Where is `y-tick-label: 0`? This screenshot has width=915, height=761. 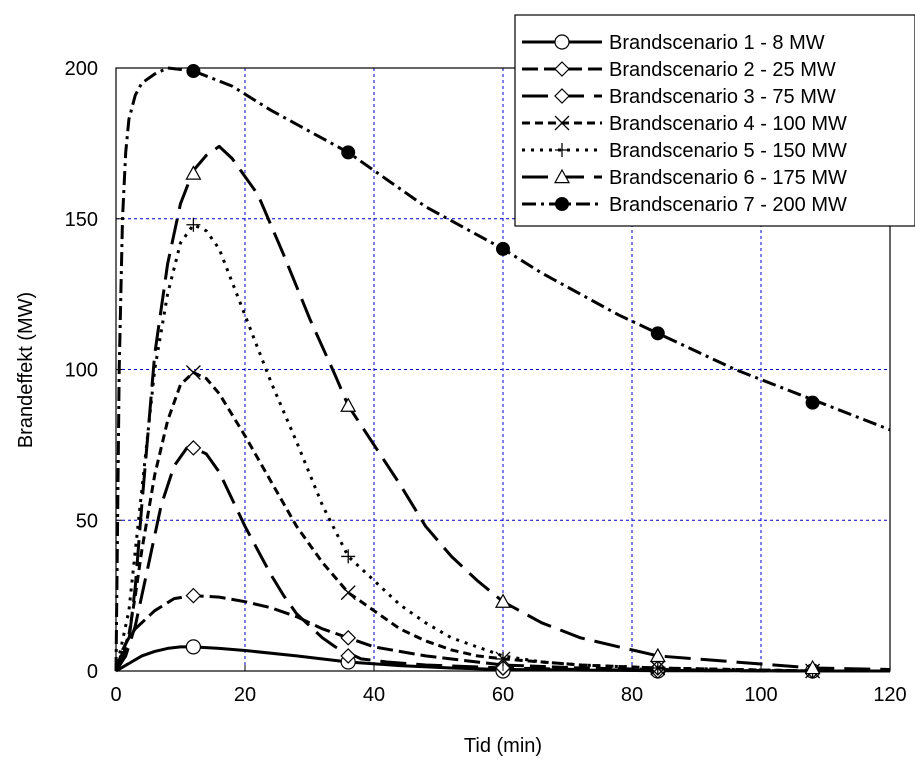 y-tick-label: 0 is located at coordinates (92, 672).